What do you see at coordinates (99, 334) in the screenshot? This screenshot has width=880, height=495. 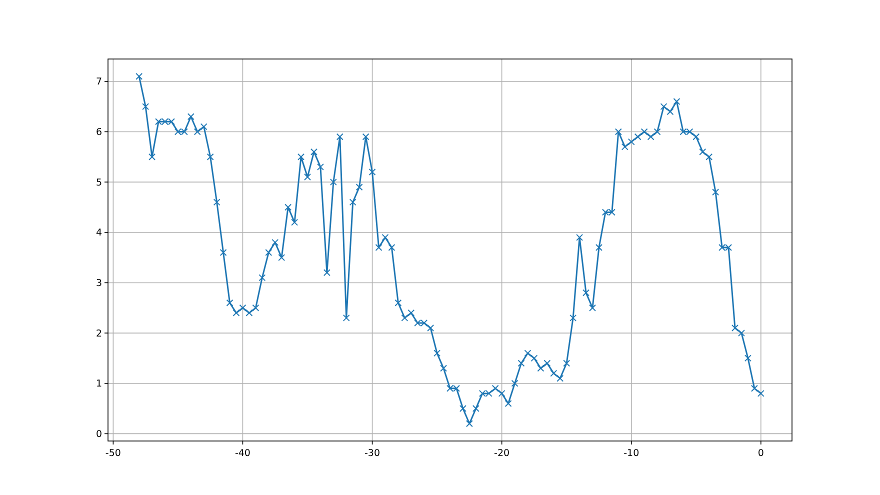 I see `y-tick-label: 2` at bounding box center [99, 334].